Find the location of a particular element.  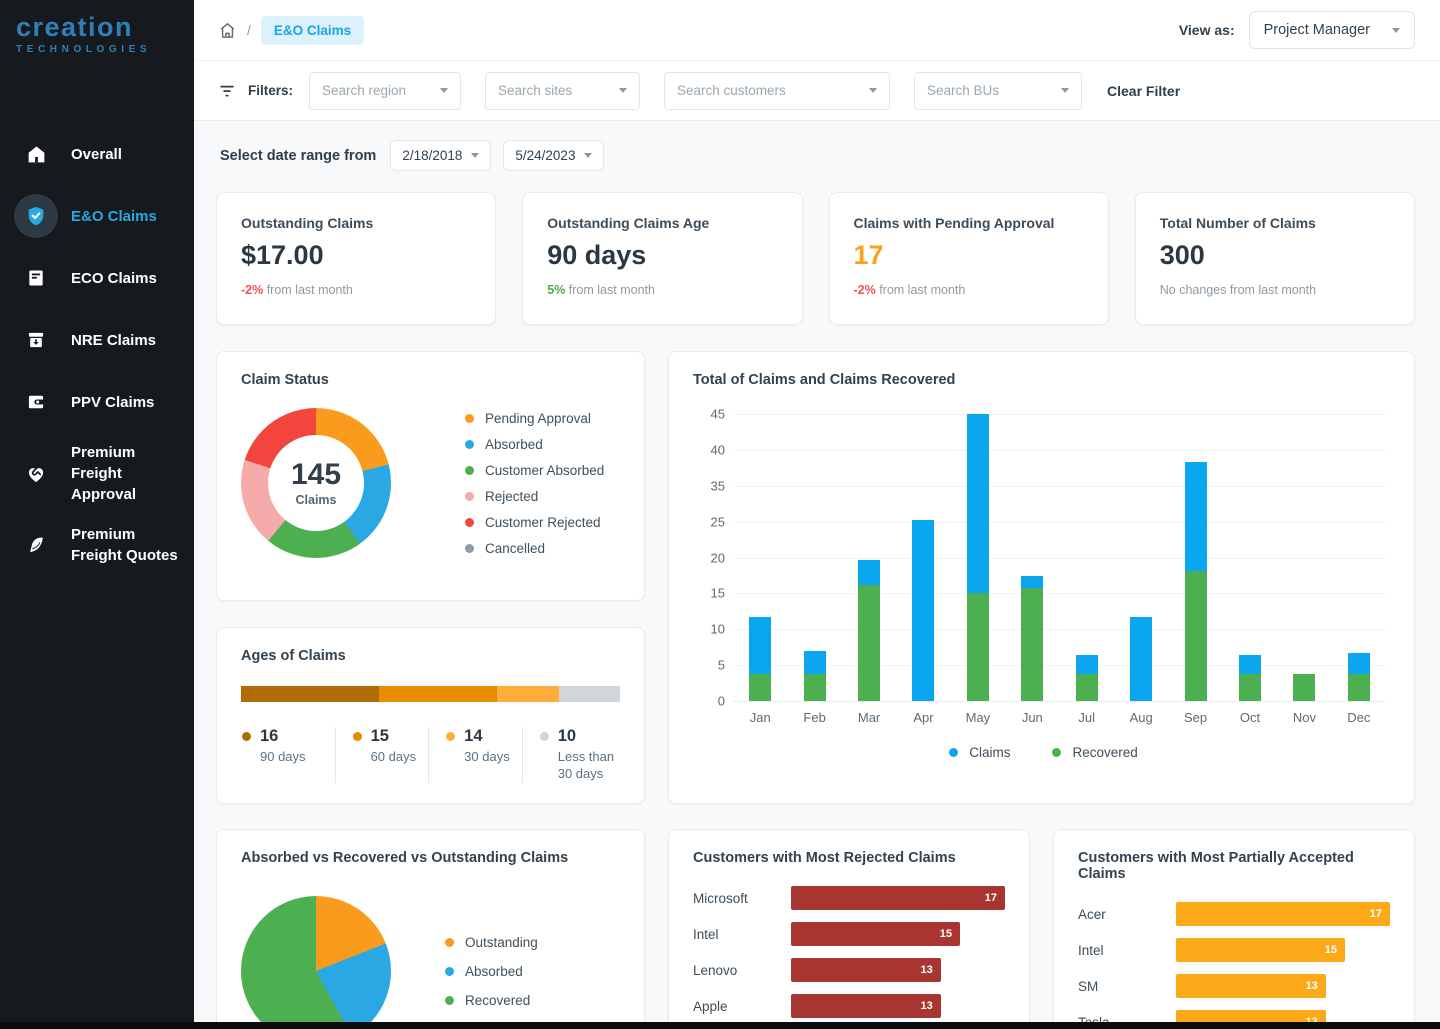

legend-label: Absorbed is located at coordinates (494, 971).